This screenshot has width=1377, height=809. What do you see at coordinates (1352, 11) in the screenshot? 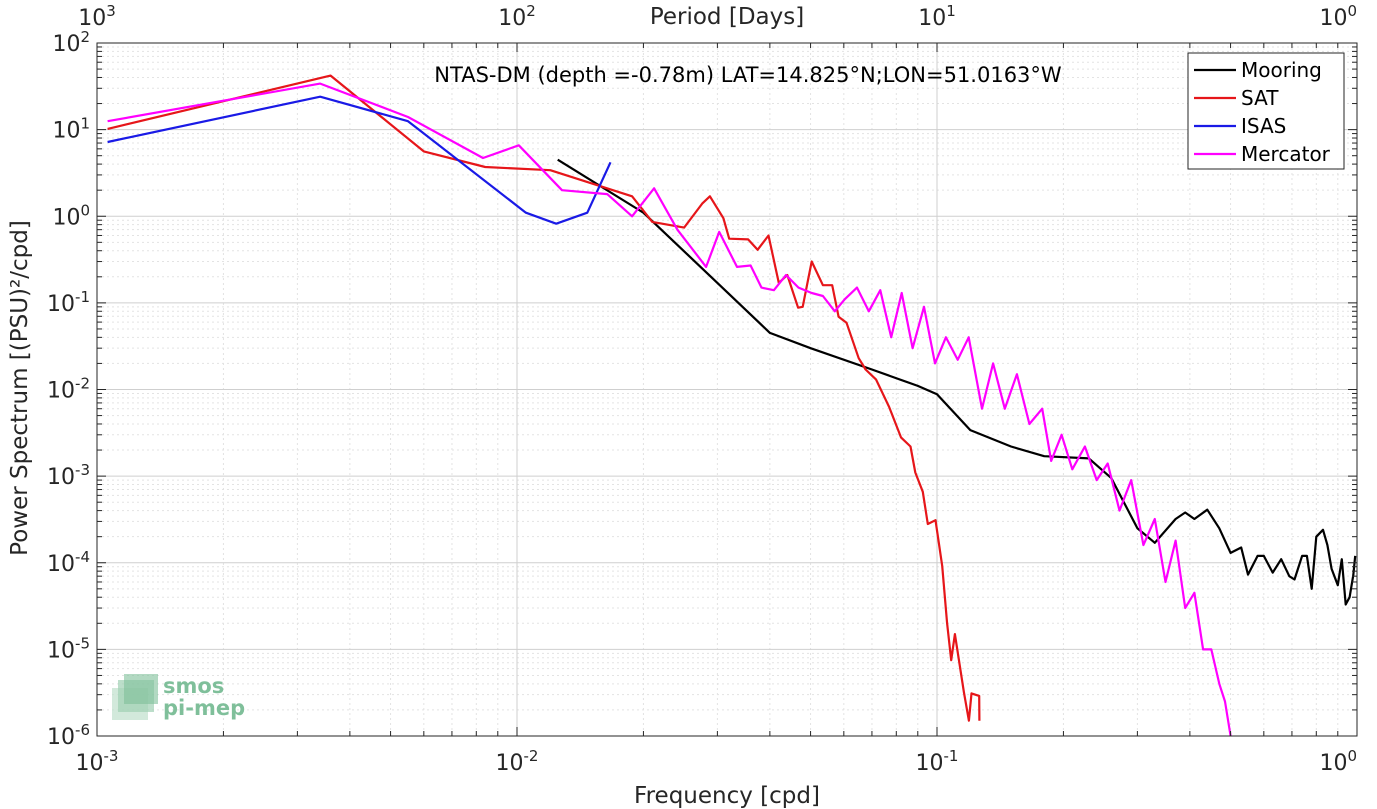
I see `top-tick-label-exp: 0` at bounding box center [1352, 11].